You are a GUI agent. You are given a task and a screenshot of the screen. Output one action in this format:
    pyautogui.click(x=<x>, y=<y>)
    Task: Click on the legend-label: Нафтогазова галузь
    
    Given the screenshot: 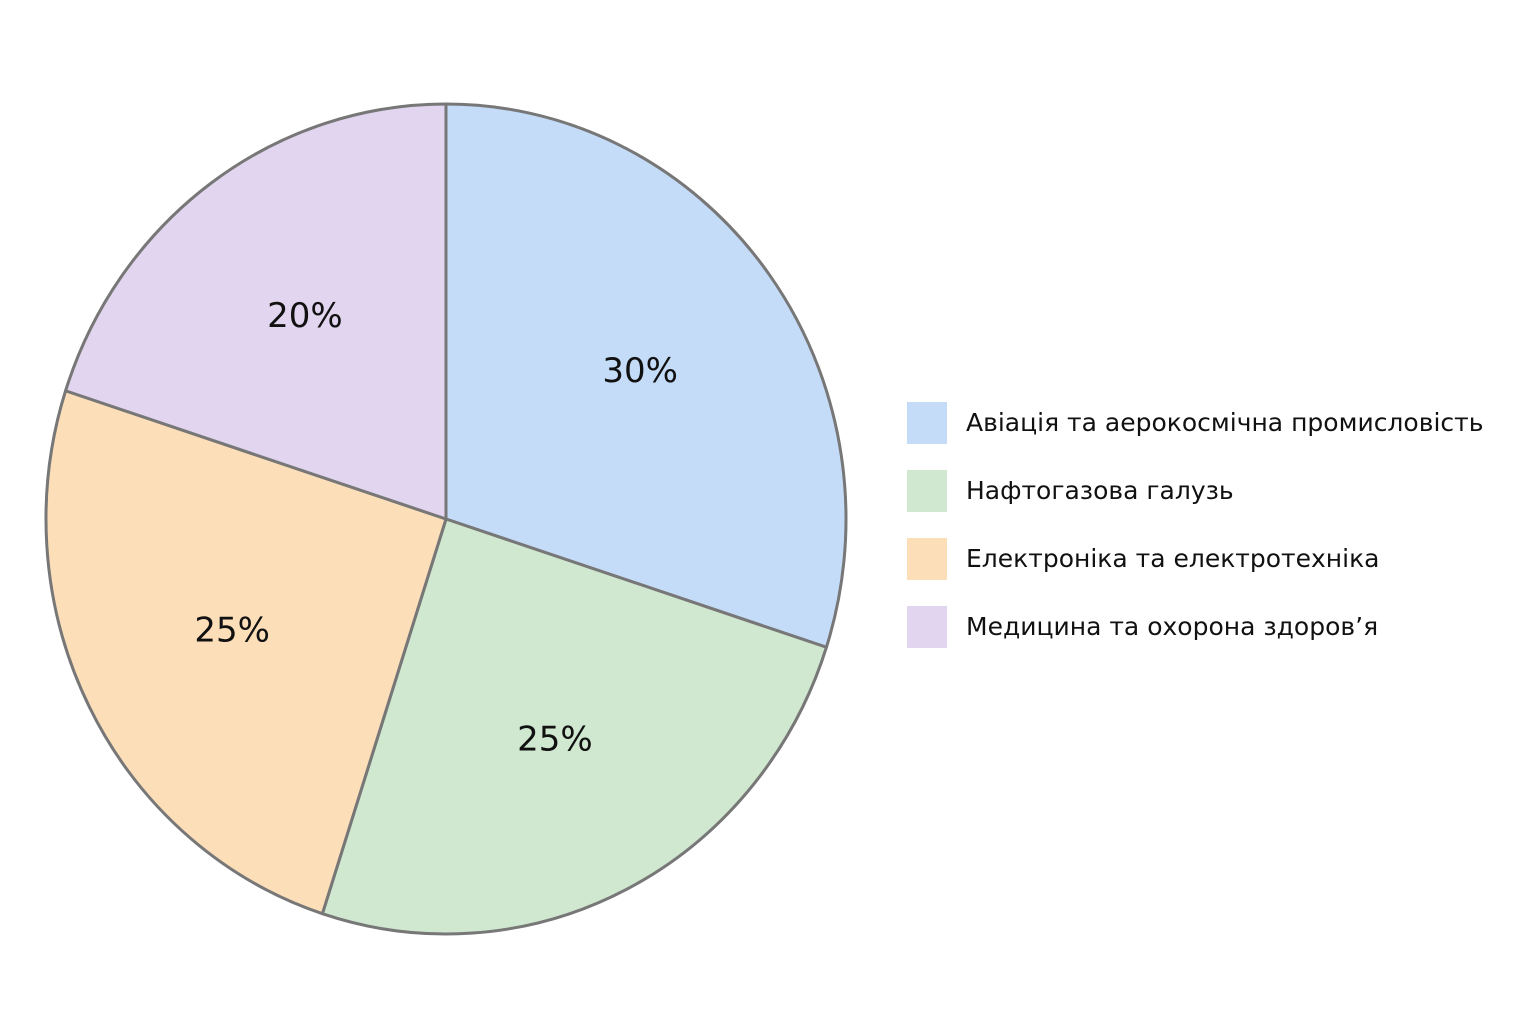 What is the action you would take?
    pyautogui.click(x=1100, y=490)
    